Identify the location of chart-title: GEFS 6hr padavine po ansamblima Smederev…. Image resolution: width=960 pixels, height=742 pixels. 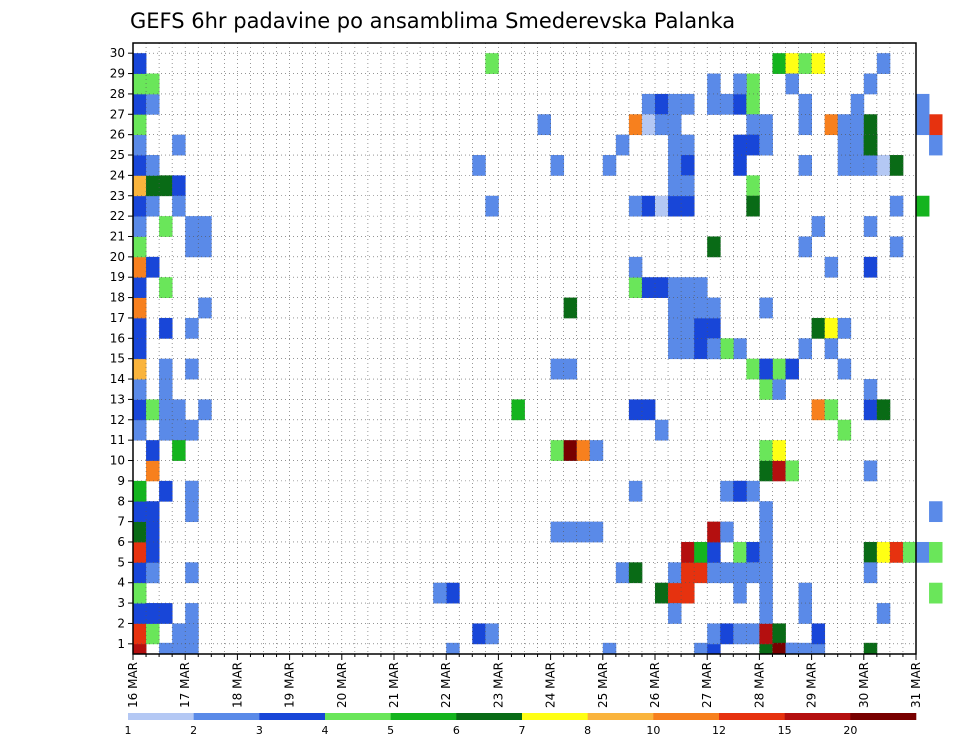
(432, 21).